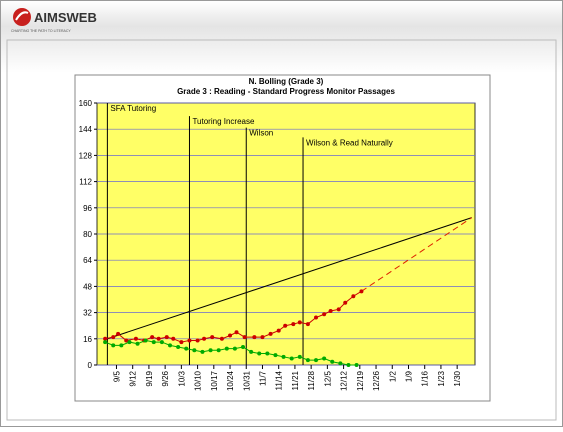 The height and width of the screenshot is (432, 563). I want to click on logo-swoosh, so click(22, 16).